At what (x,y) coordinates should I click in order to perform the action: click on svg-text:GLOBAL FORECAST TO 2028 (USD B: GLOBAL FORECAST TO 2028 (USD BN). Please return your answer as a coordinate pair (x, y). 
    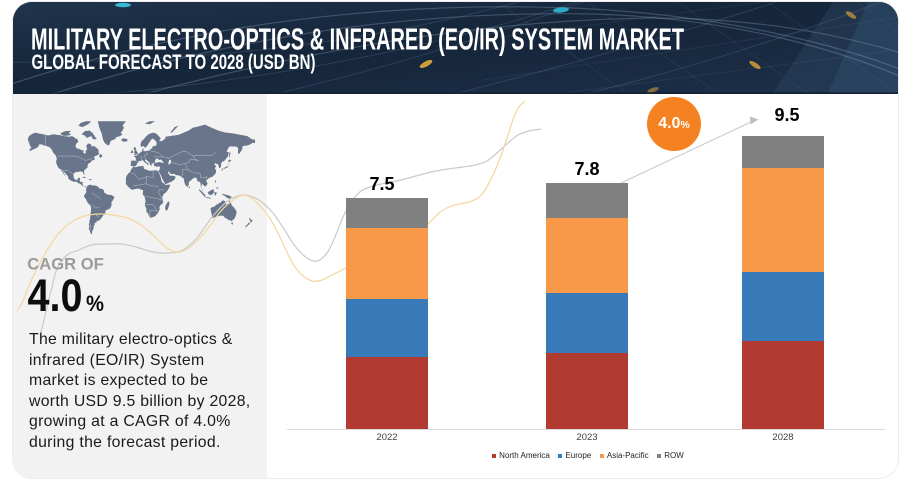
    Looking at the image, I should click on (174, 62).